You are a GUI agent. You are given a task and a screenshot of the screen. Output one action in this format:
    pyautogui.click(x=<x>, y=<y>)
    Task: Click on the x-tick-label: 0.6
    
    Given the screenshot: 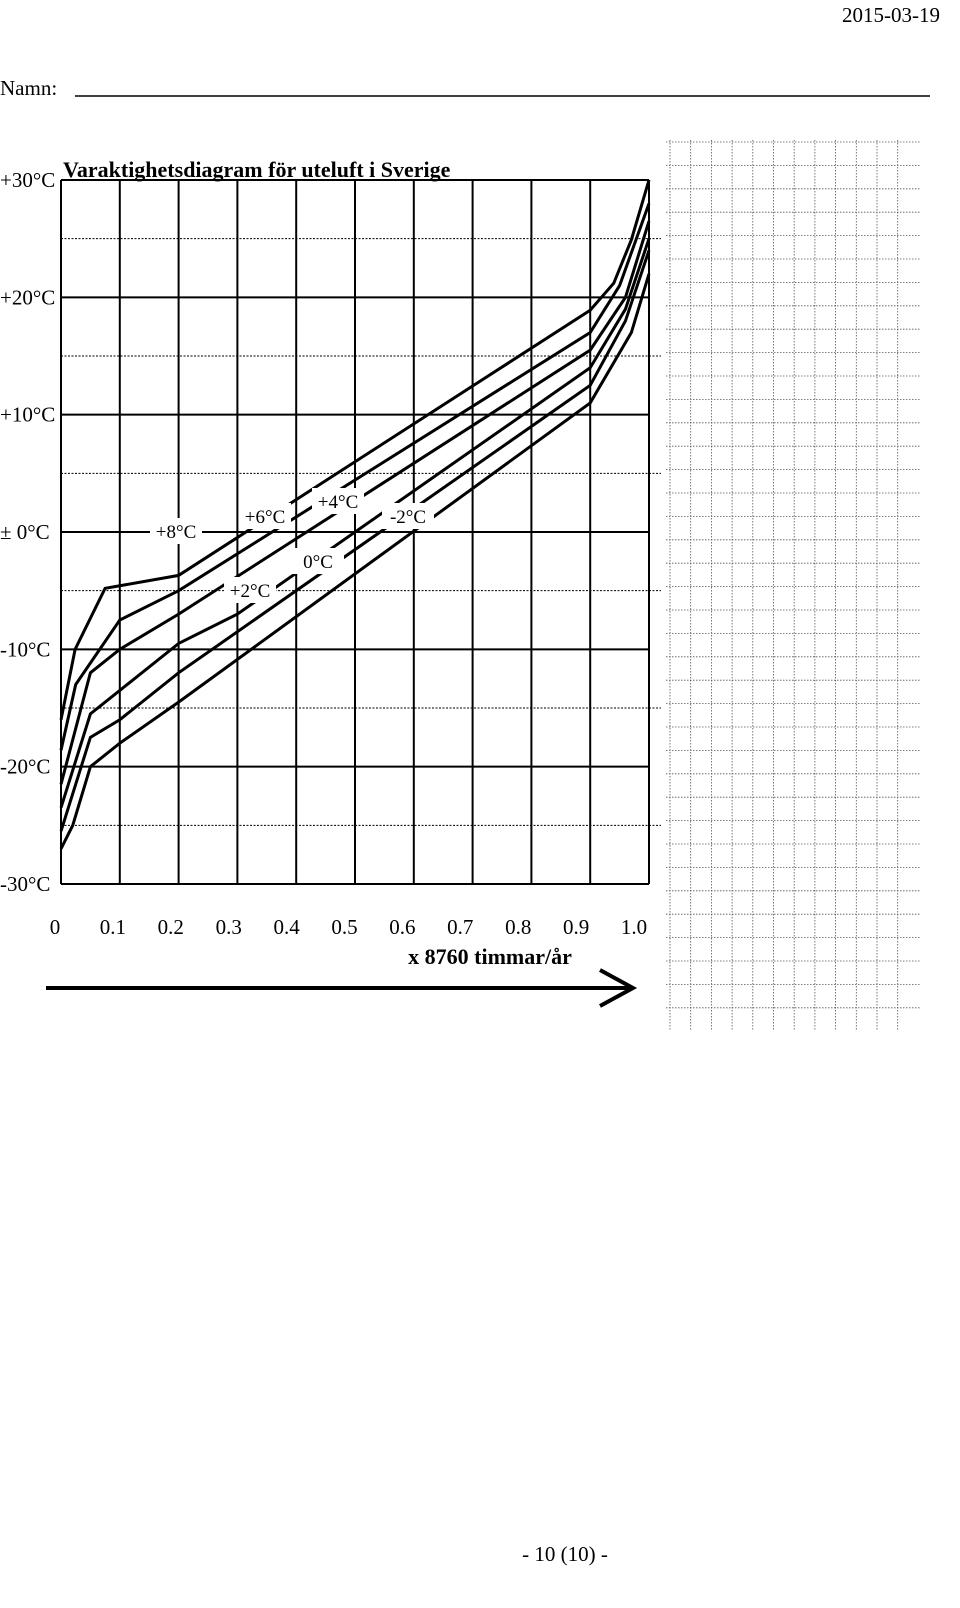 What is the action you would take?
    pyautogui.click(x=402, y=927)
    